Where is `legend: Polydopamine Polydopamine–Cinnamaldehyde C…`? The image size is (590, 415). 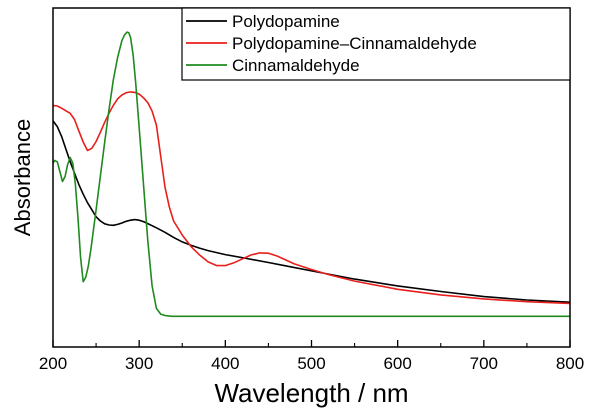
legend: Polydopamine Polydopamine–Cinnamaldehyde C… is located at coordinates (376, 44).